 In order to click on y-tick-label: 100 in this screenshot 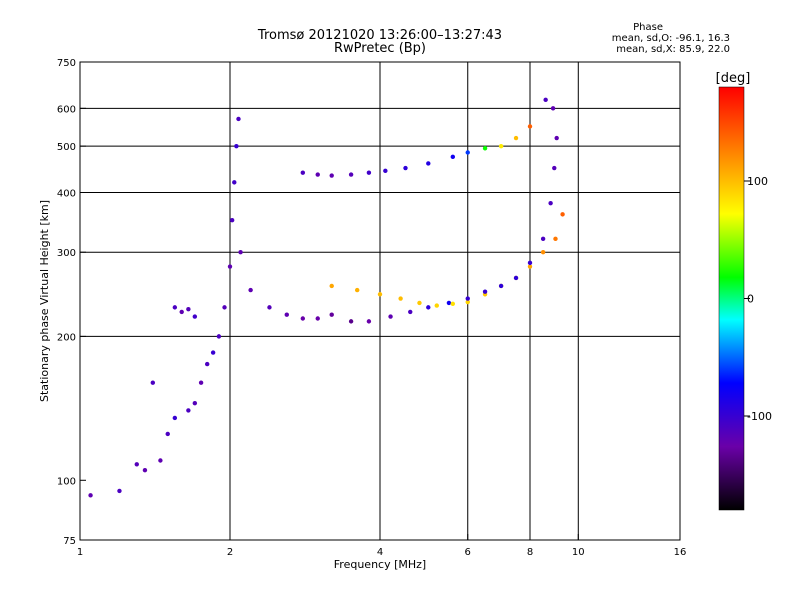, I will do `click(66, 481)`.